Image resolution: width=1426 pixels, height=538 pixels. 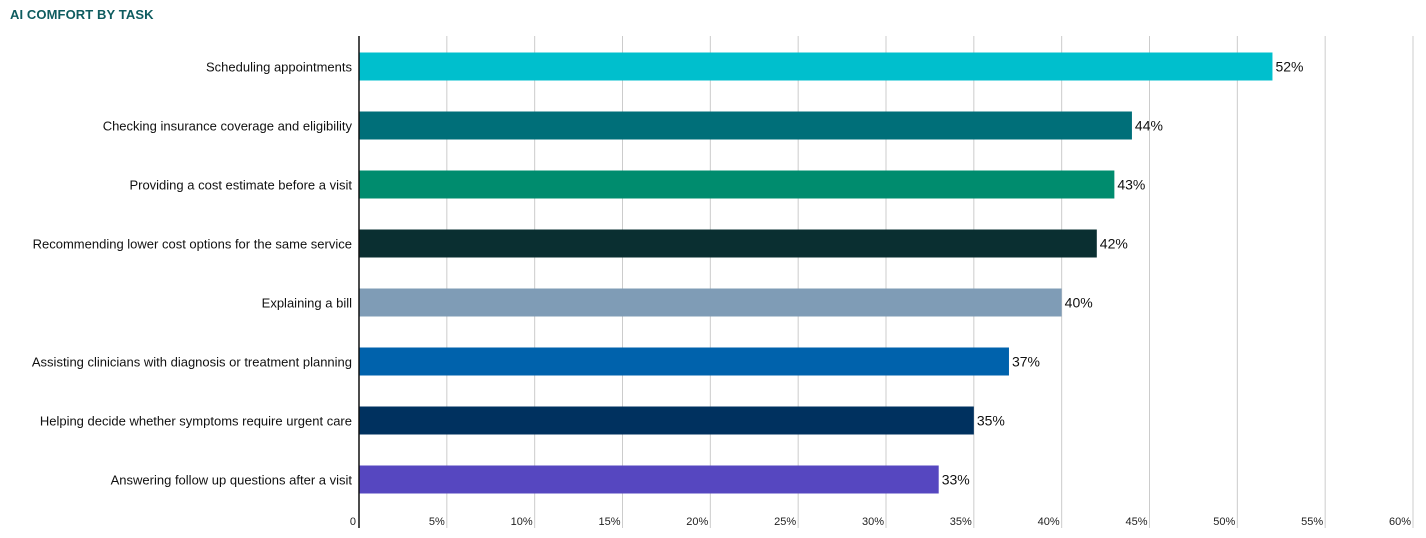 What do you see at coordinates (1312, 522) in the screenshot?
I see `x-tick-label: 55%` at bounding box center [1312, 522].